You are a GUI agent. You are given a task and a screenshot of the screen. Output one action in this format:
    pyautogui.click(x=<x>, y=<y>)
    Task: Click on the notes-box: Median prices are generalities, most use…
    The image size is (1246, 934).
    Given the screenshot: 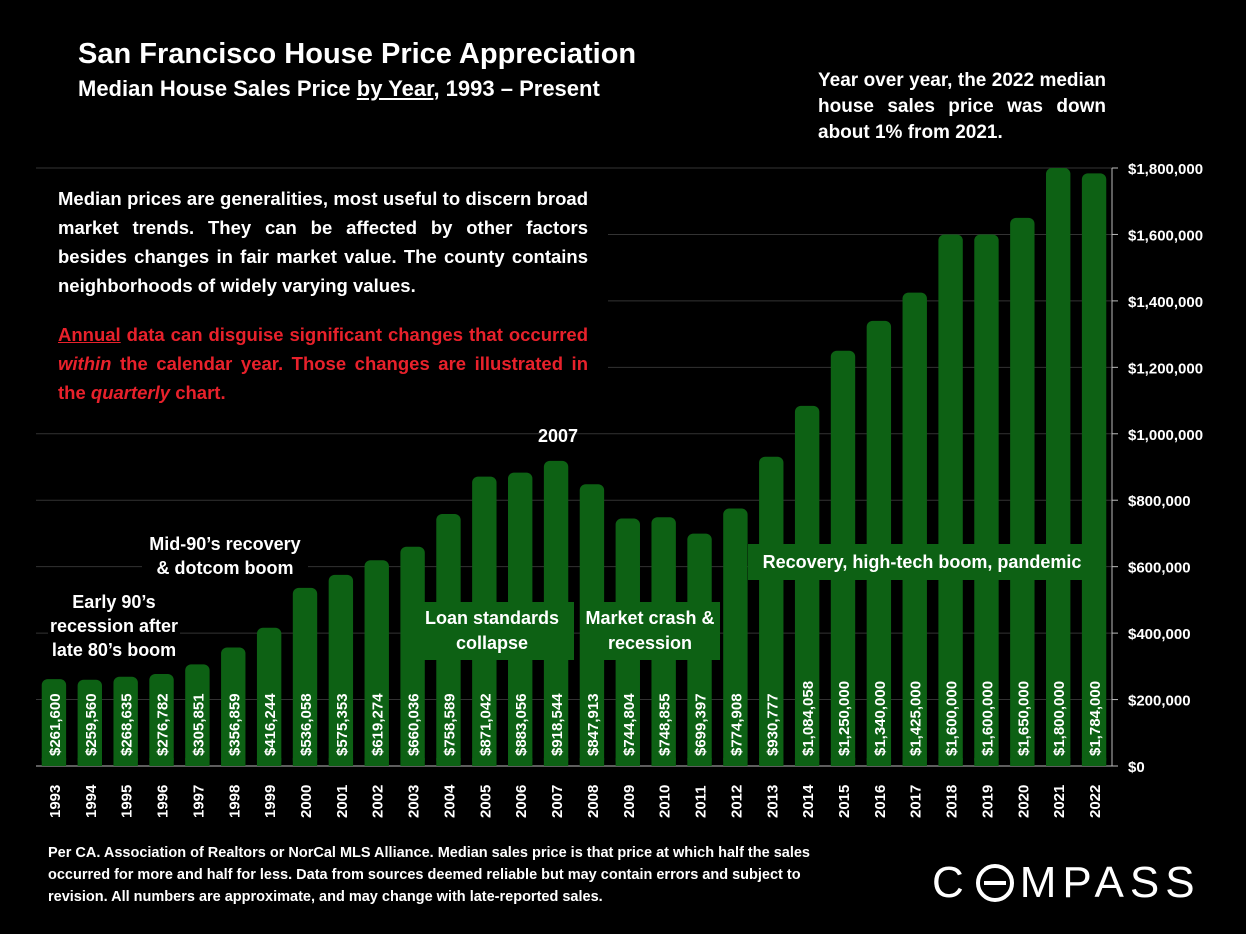 What is the action you would take?
    pyautogui.click(x=322, y=291)
    